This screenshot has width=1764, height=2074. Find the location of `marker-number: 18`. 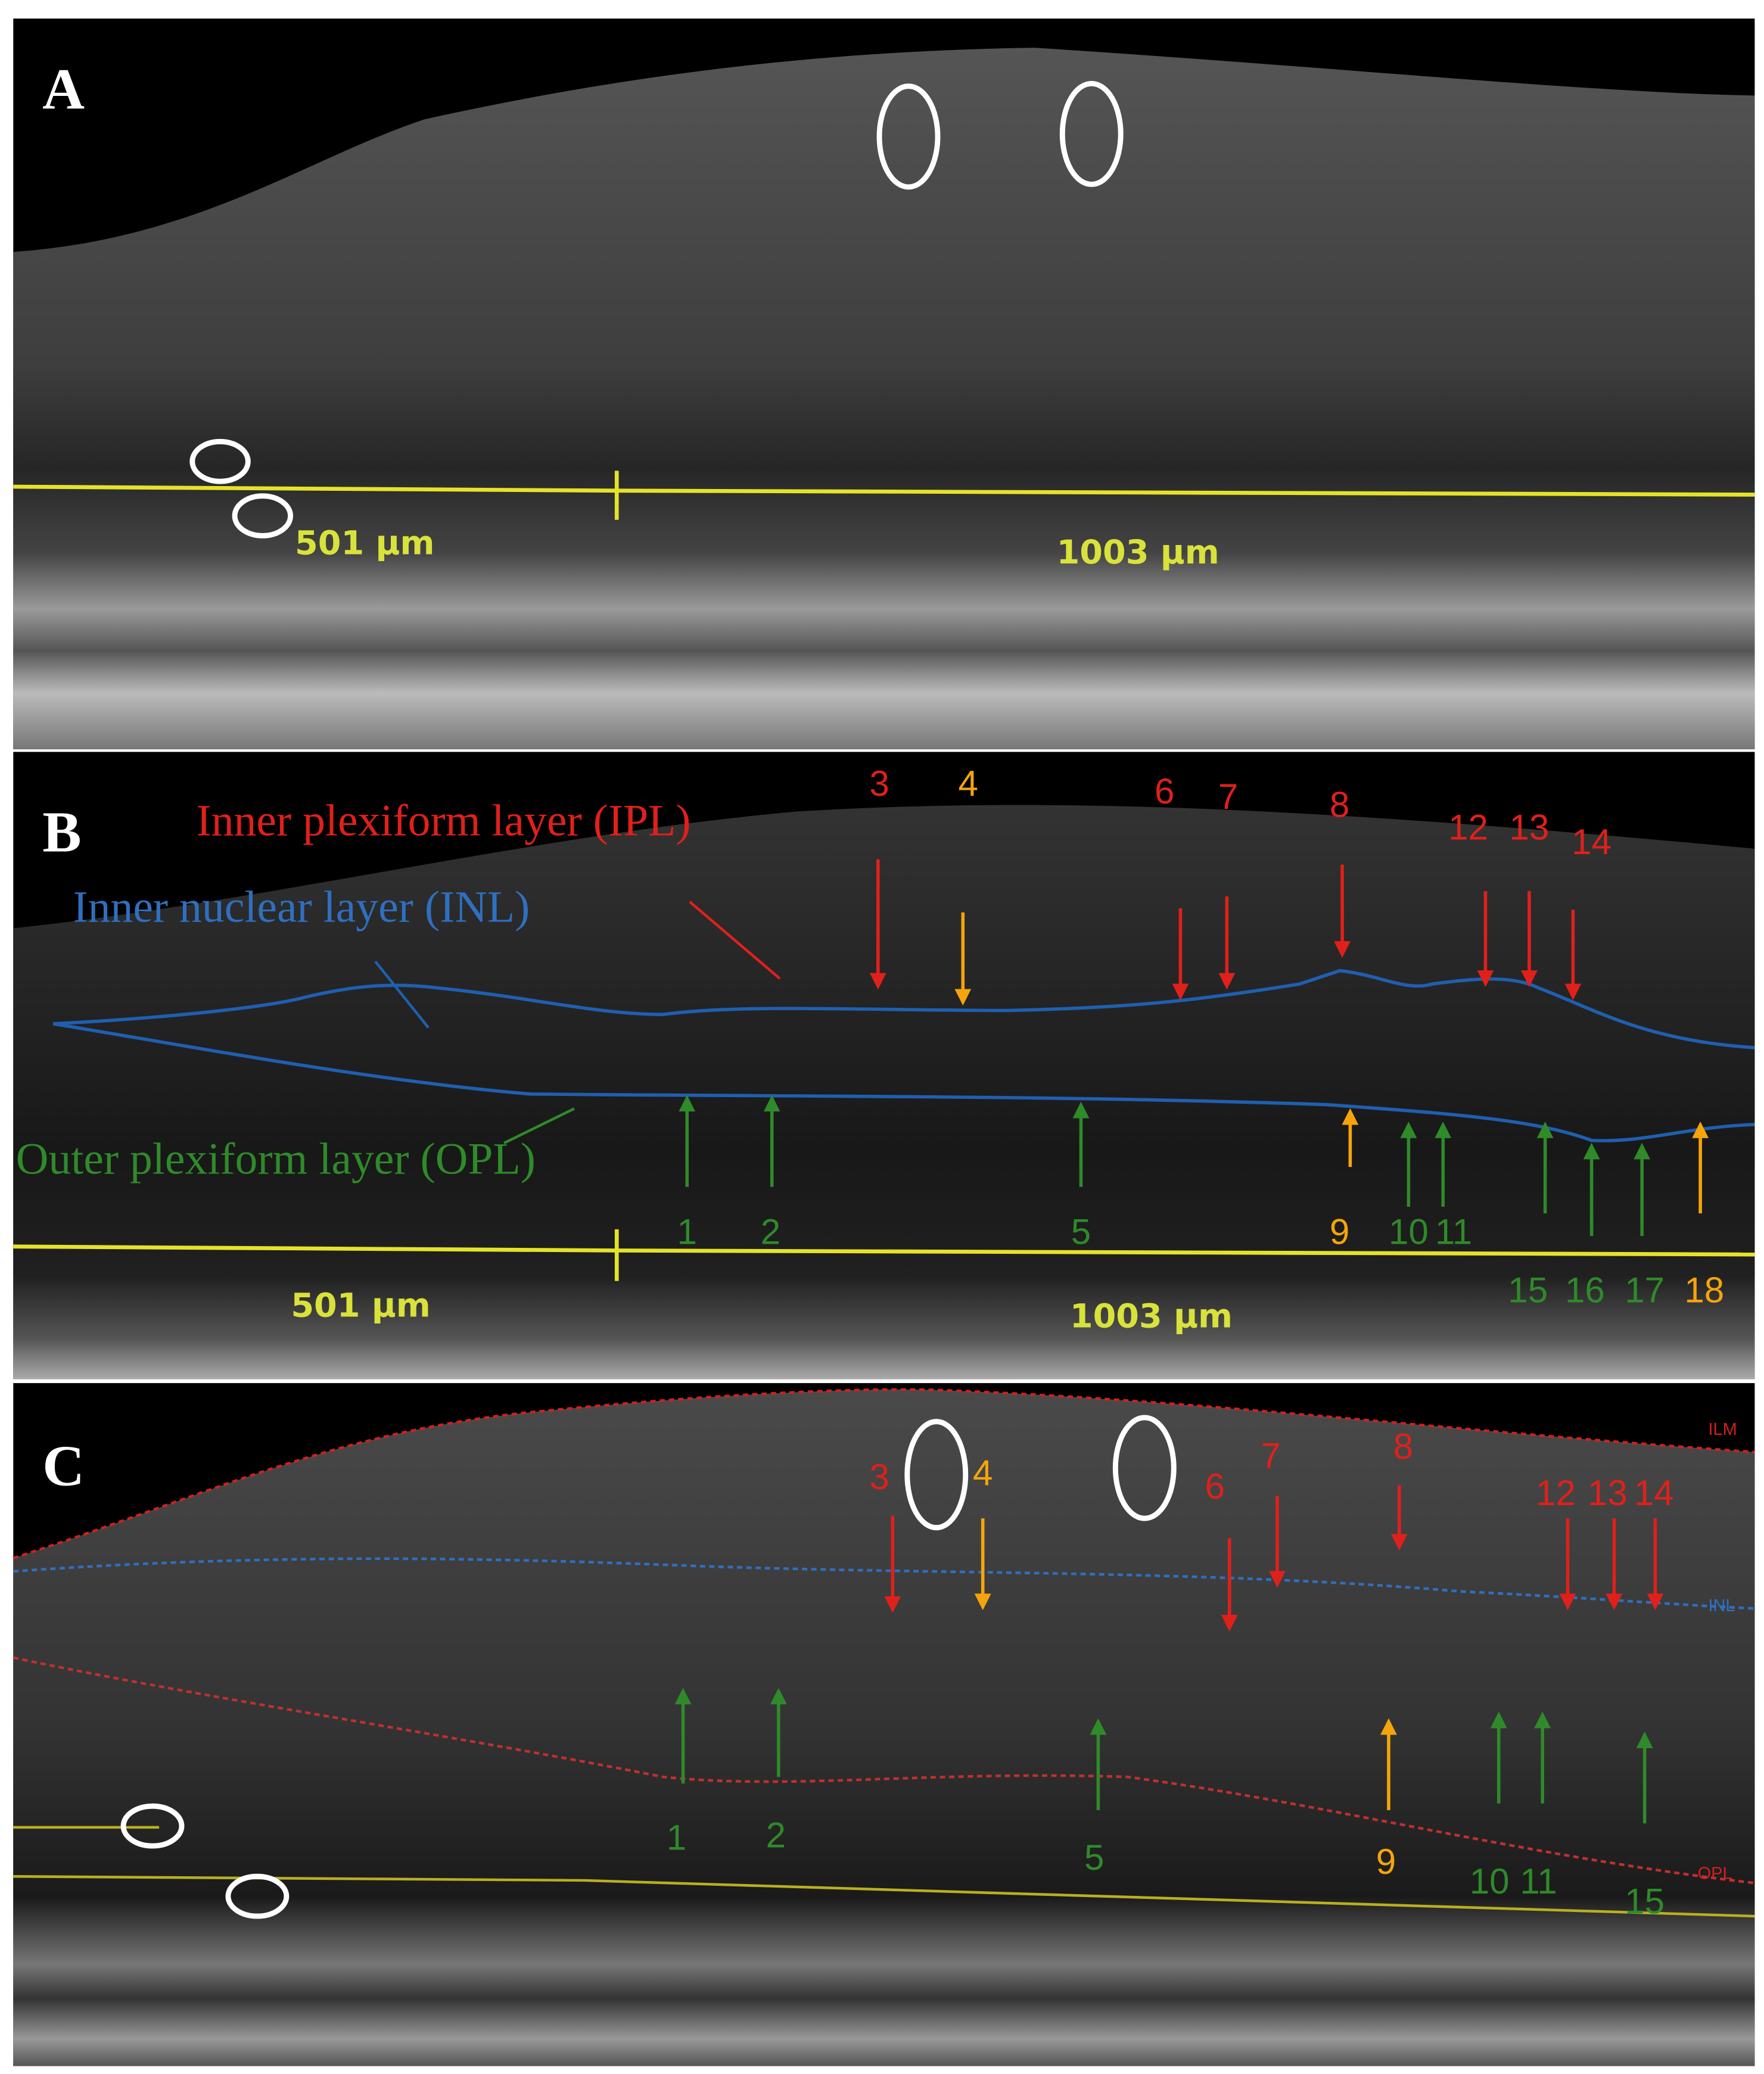

marker-number: 18 is located at coordinates (1704, 1290).